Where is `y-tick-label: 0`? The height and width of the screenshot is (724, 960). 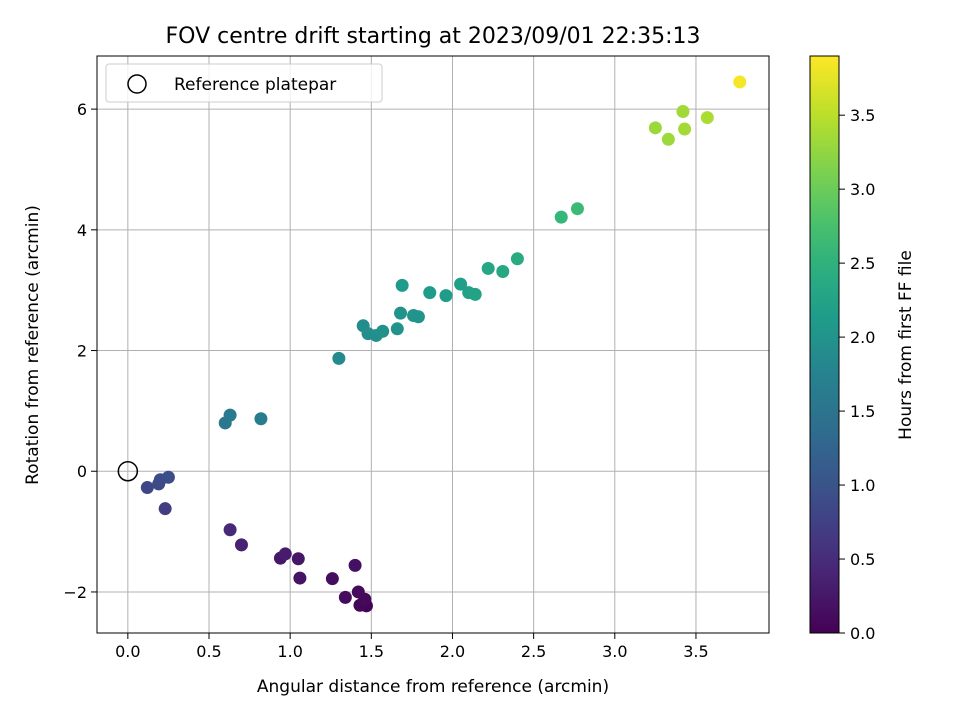 y-tick-label: 0 is located at coordinates (82, 471).